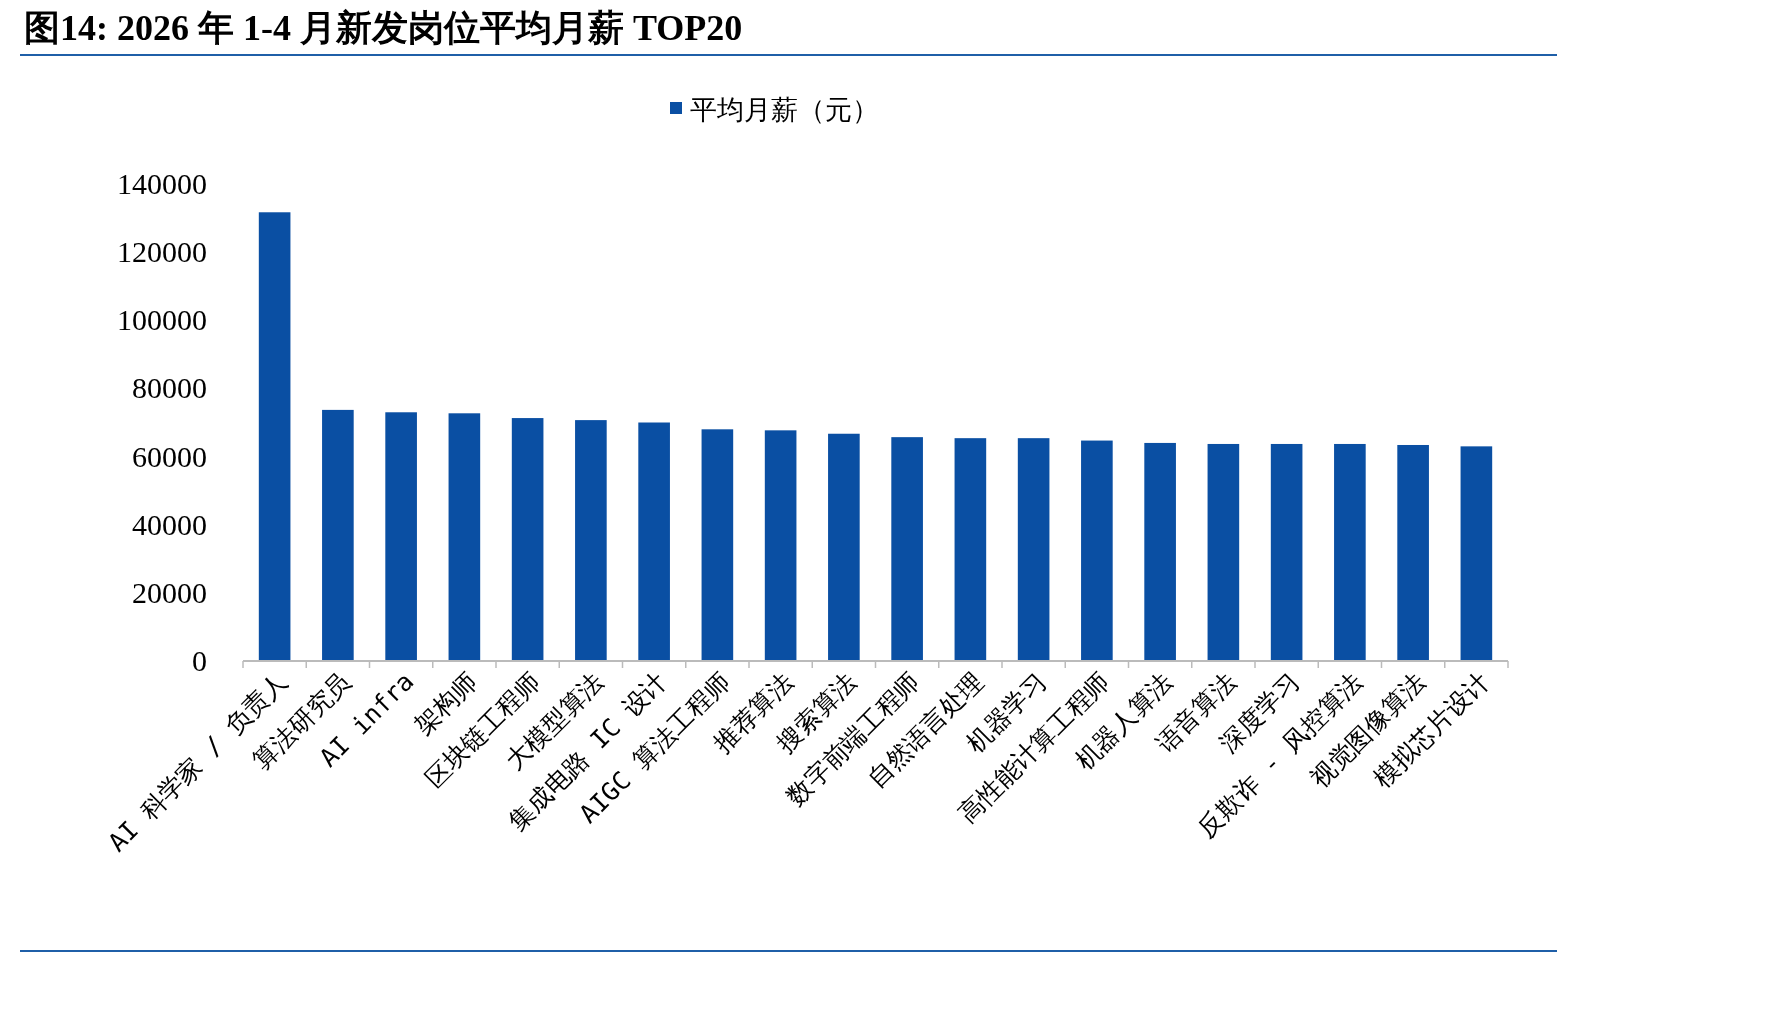 This screenshot has width=1771, height=1020. Describe the element at coordinates (169, 592) in the screenshot. I see `y-tick-label: 20000` at that location.